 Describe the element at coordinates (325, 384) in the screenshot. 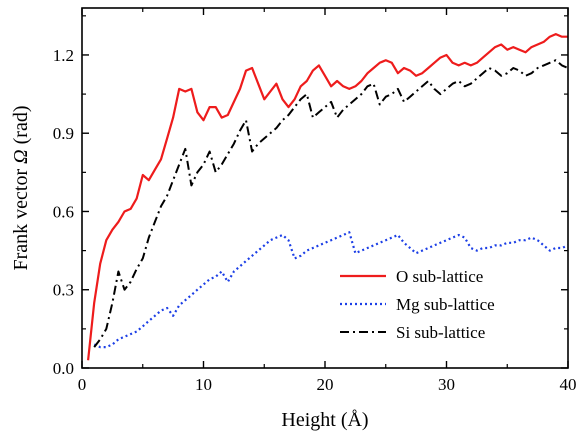

I see `x-tick-label: 20` at that location.